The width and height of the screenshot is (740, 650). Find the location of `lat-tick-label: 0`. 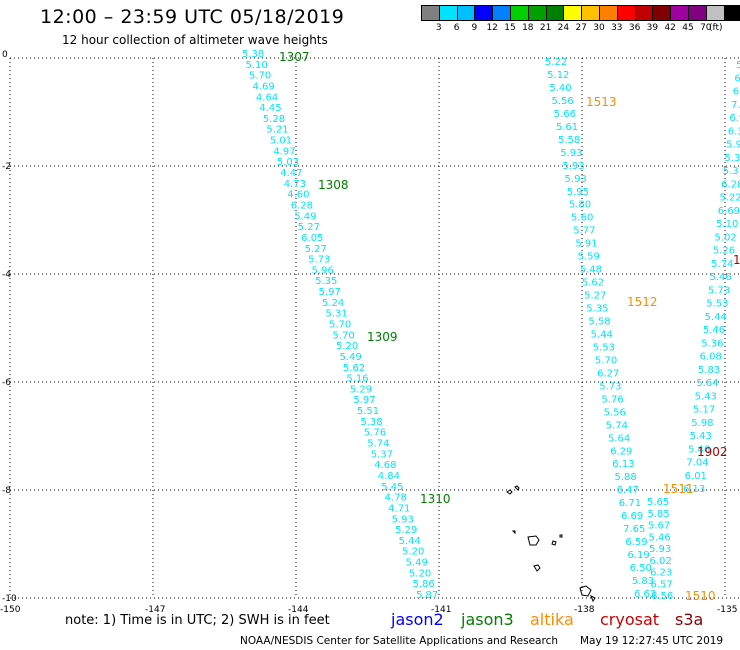

lat-tick-label: 0 is located at coordinates (5, 55).